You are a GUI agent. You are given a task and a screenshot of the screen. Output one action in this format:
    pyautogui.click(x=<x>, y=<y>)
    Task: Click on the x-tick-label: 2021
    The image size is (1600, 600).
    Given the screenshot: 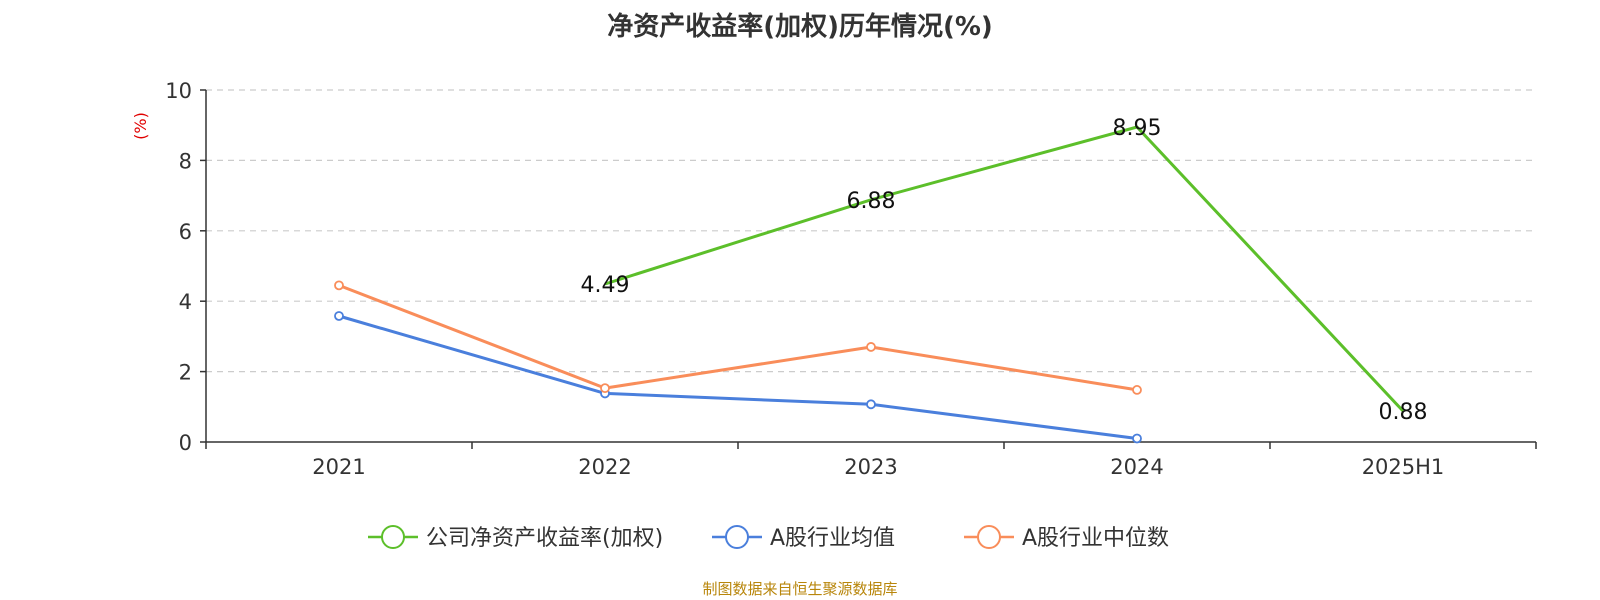 What is the action you would take?
    pyautogui.click(x=338, y=467)
    